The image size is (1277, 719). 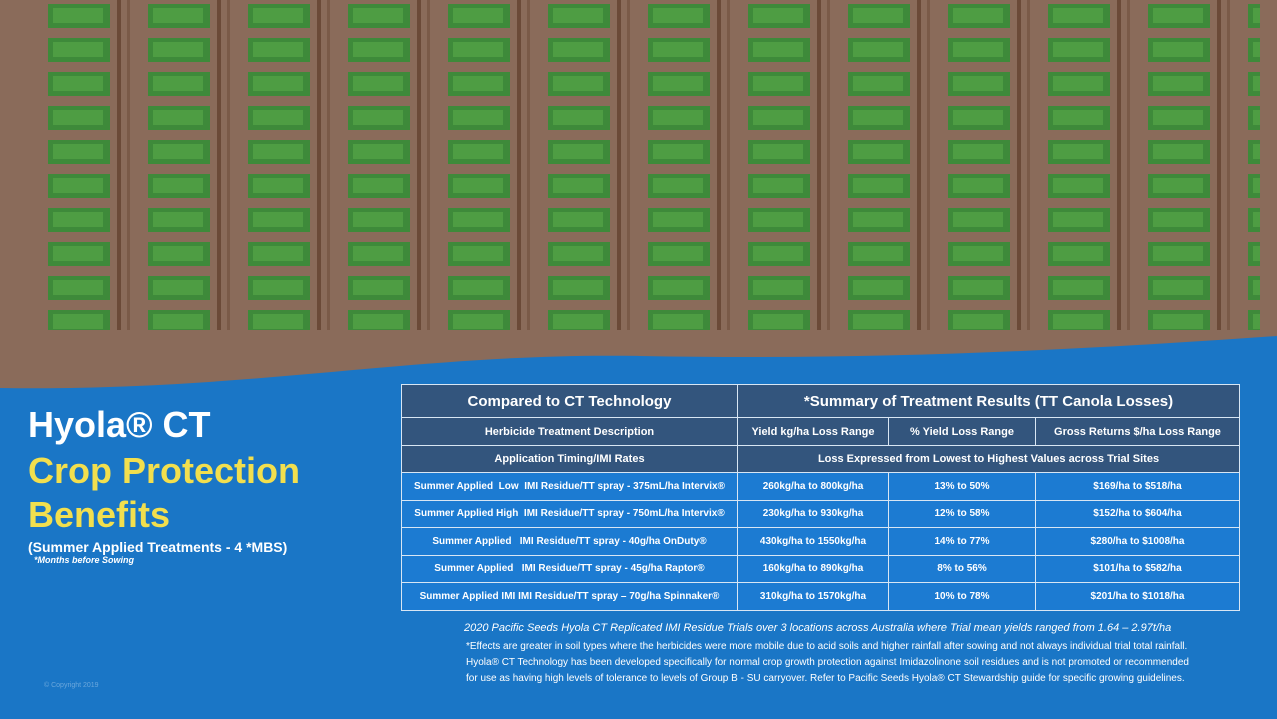 I want to click on copyright: © Copyright 2019, so click(x=71, y=685).